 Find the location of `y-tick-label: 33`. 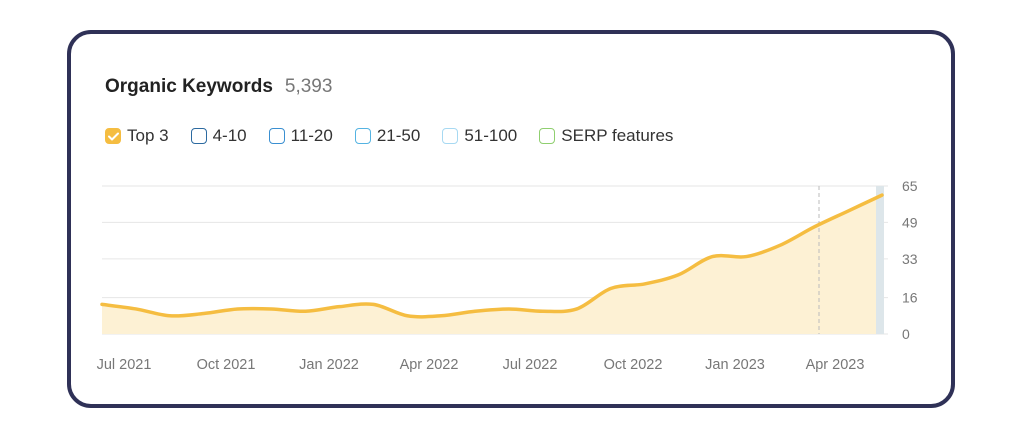

y-tick-label: 33 is located at coordinates (910, 259).